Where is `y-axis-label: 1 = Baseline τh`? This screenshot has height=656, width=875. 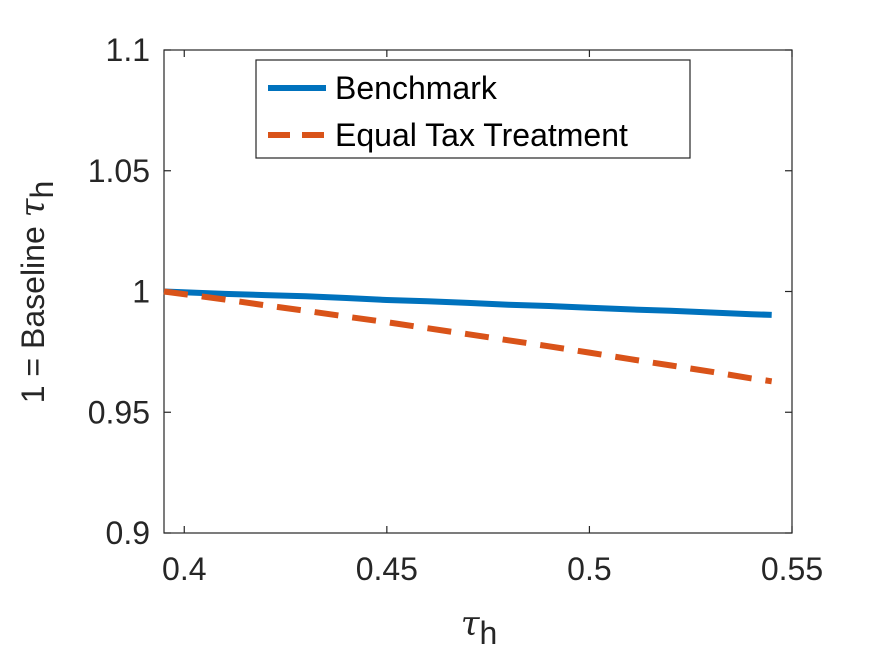 y-axis-label: 1 = Baseline τh is located at coordinates (36, 292).